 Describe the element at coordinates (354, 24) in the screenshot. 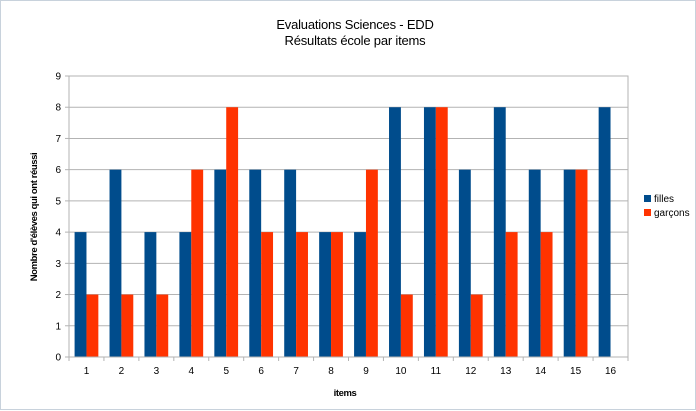

I see `chart-title: Evaluations Sciences - EDD` at that location.